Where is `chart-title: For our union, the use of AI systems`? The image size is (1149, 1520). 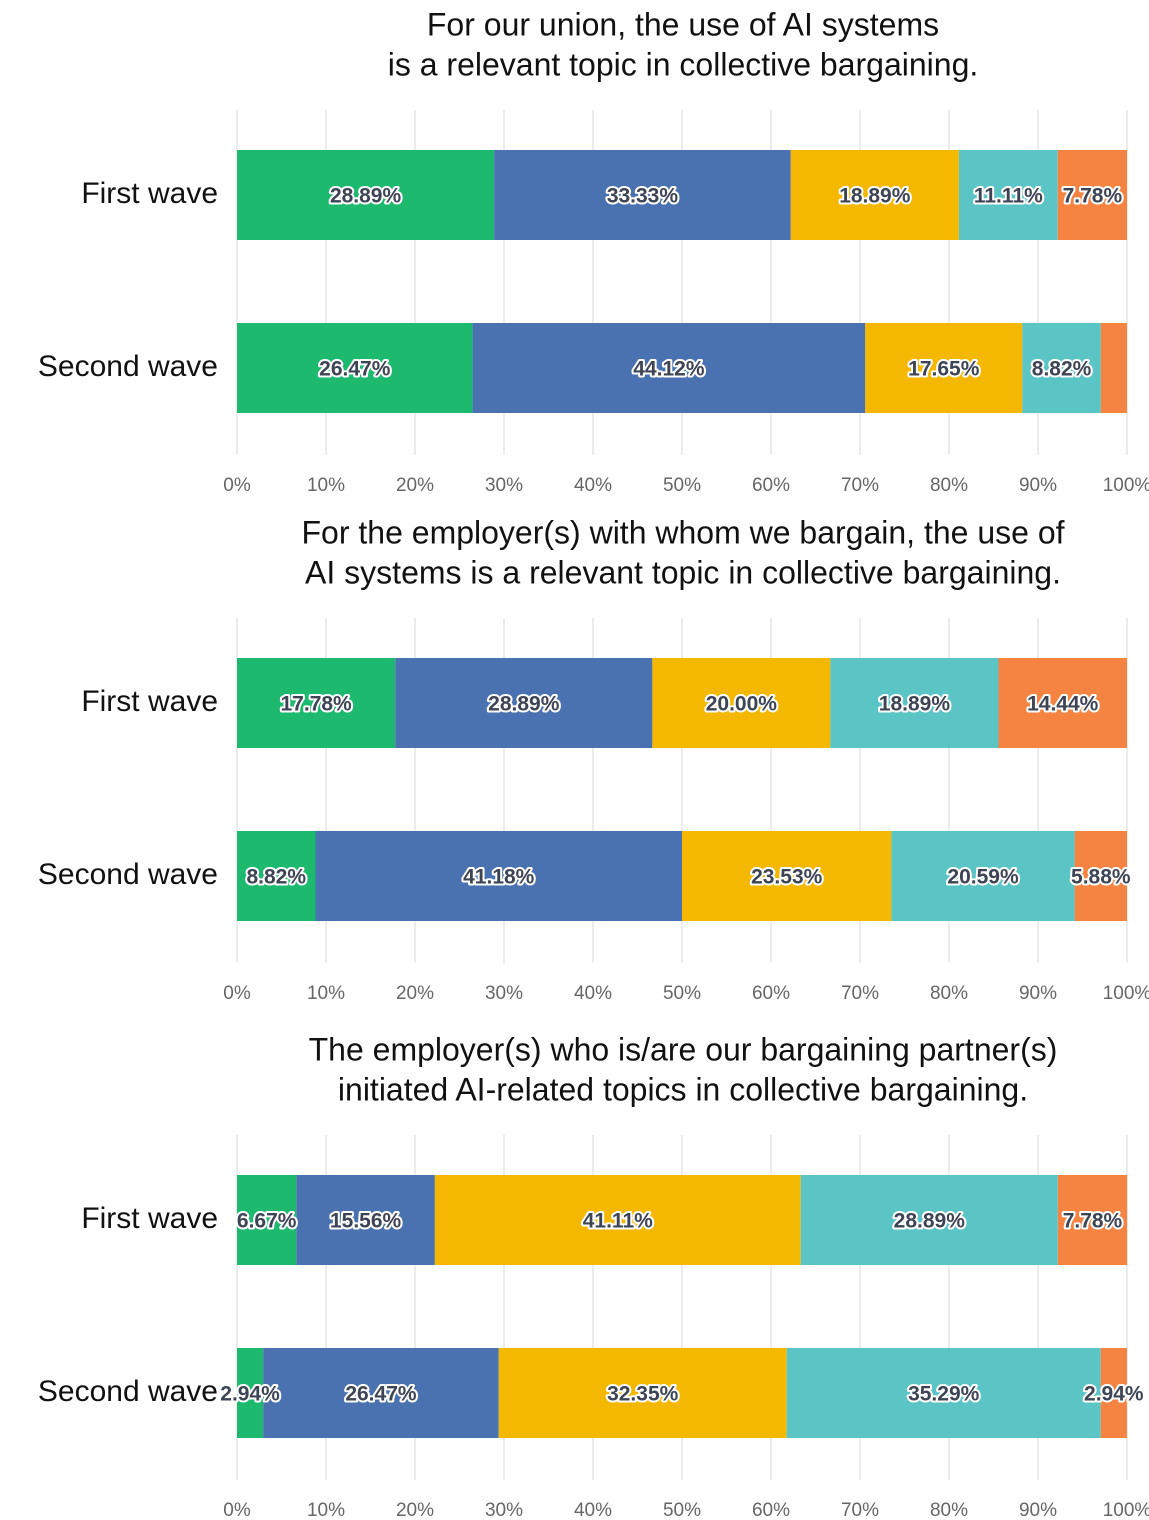 chart-title: For our union, the use of AI systems is located at coordinates (683, 24).